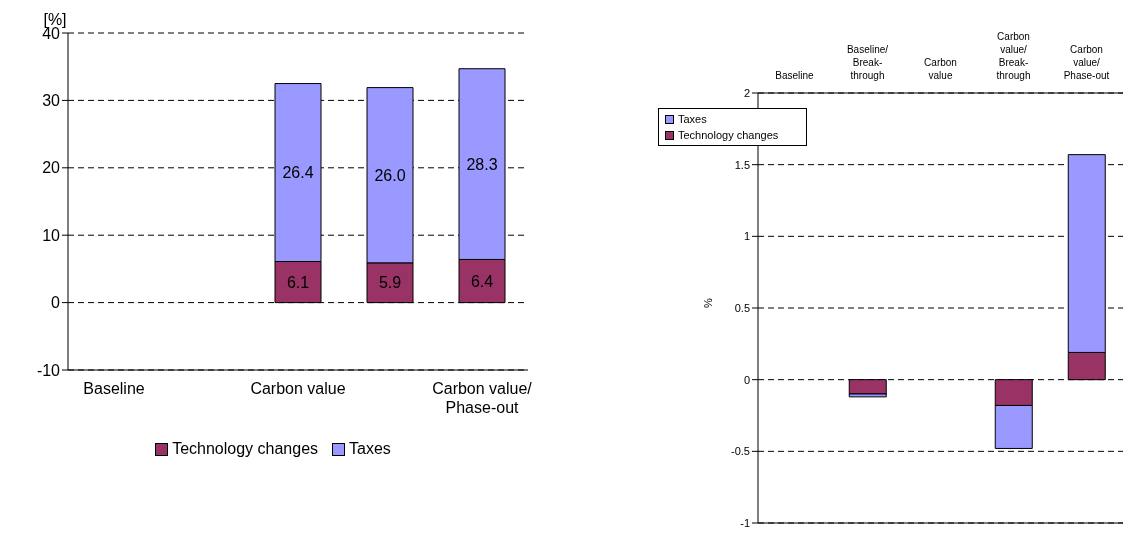 Image resolution: width=1143 pixels, height=541 pixels. I want to click on data-label: 5.9, so click(390, 283).